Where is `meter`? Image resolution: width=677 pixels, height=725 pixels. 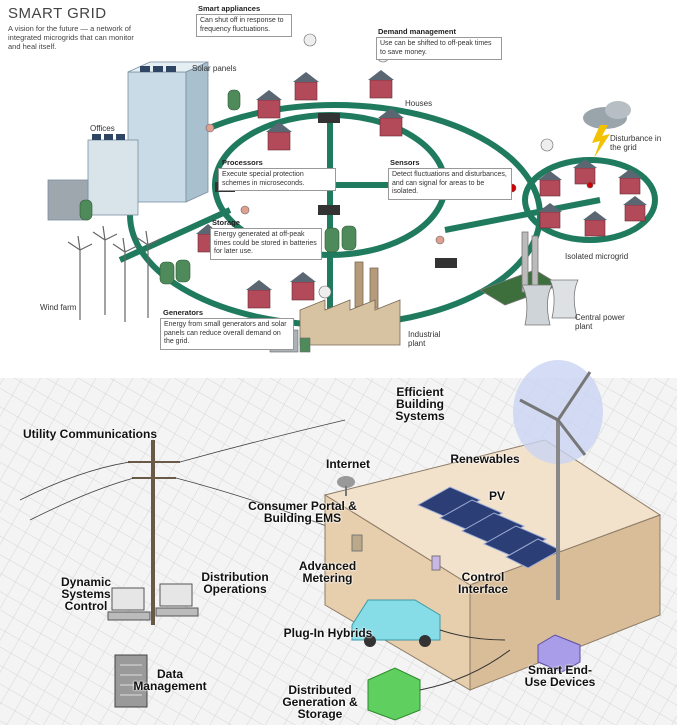
meter is located at coordinates (396, 552).